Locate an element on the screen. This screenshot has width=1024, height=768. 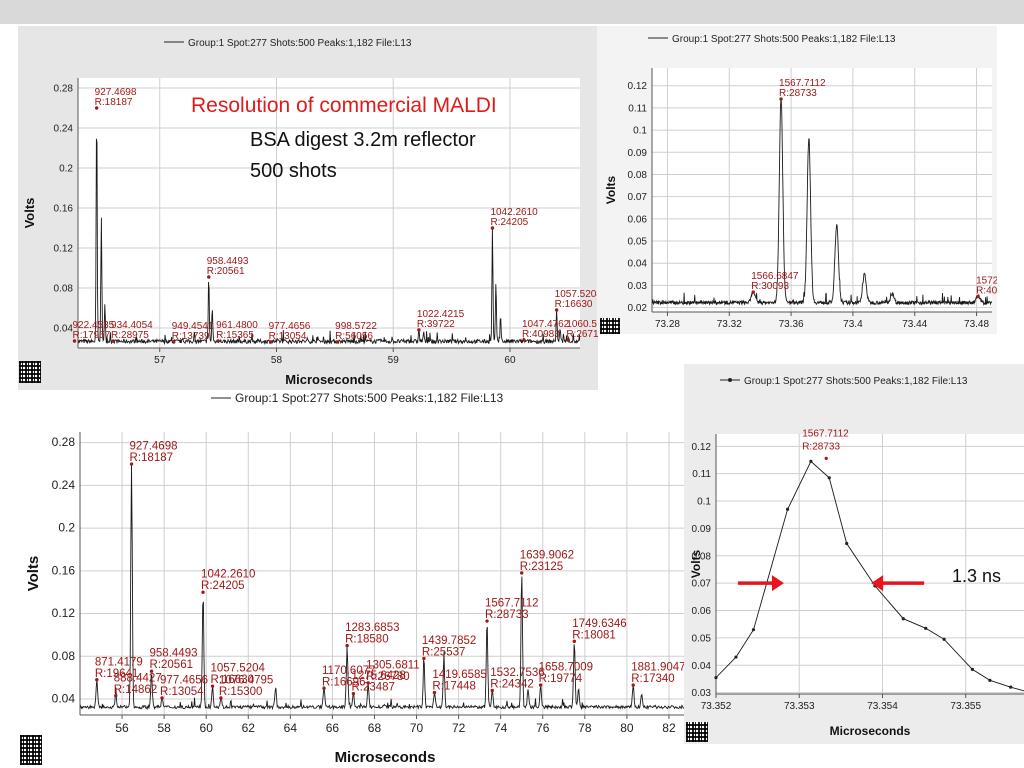
peak-label-mass: 934.4054 is located at coordinates (132, 325).